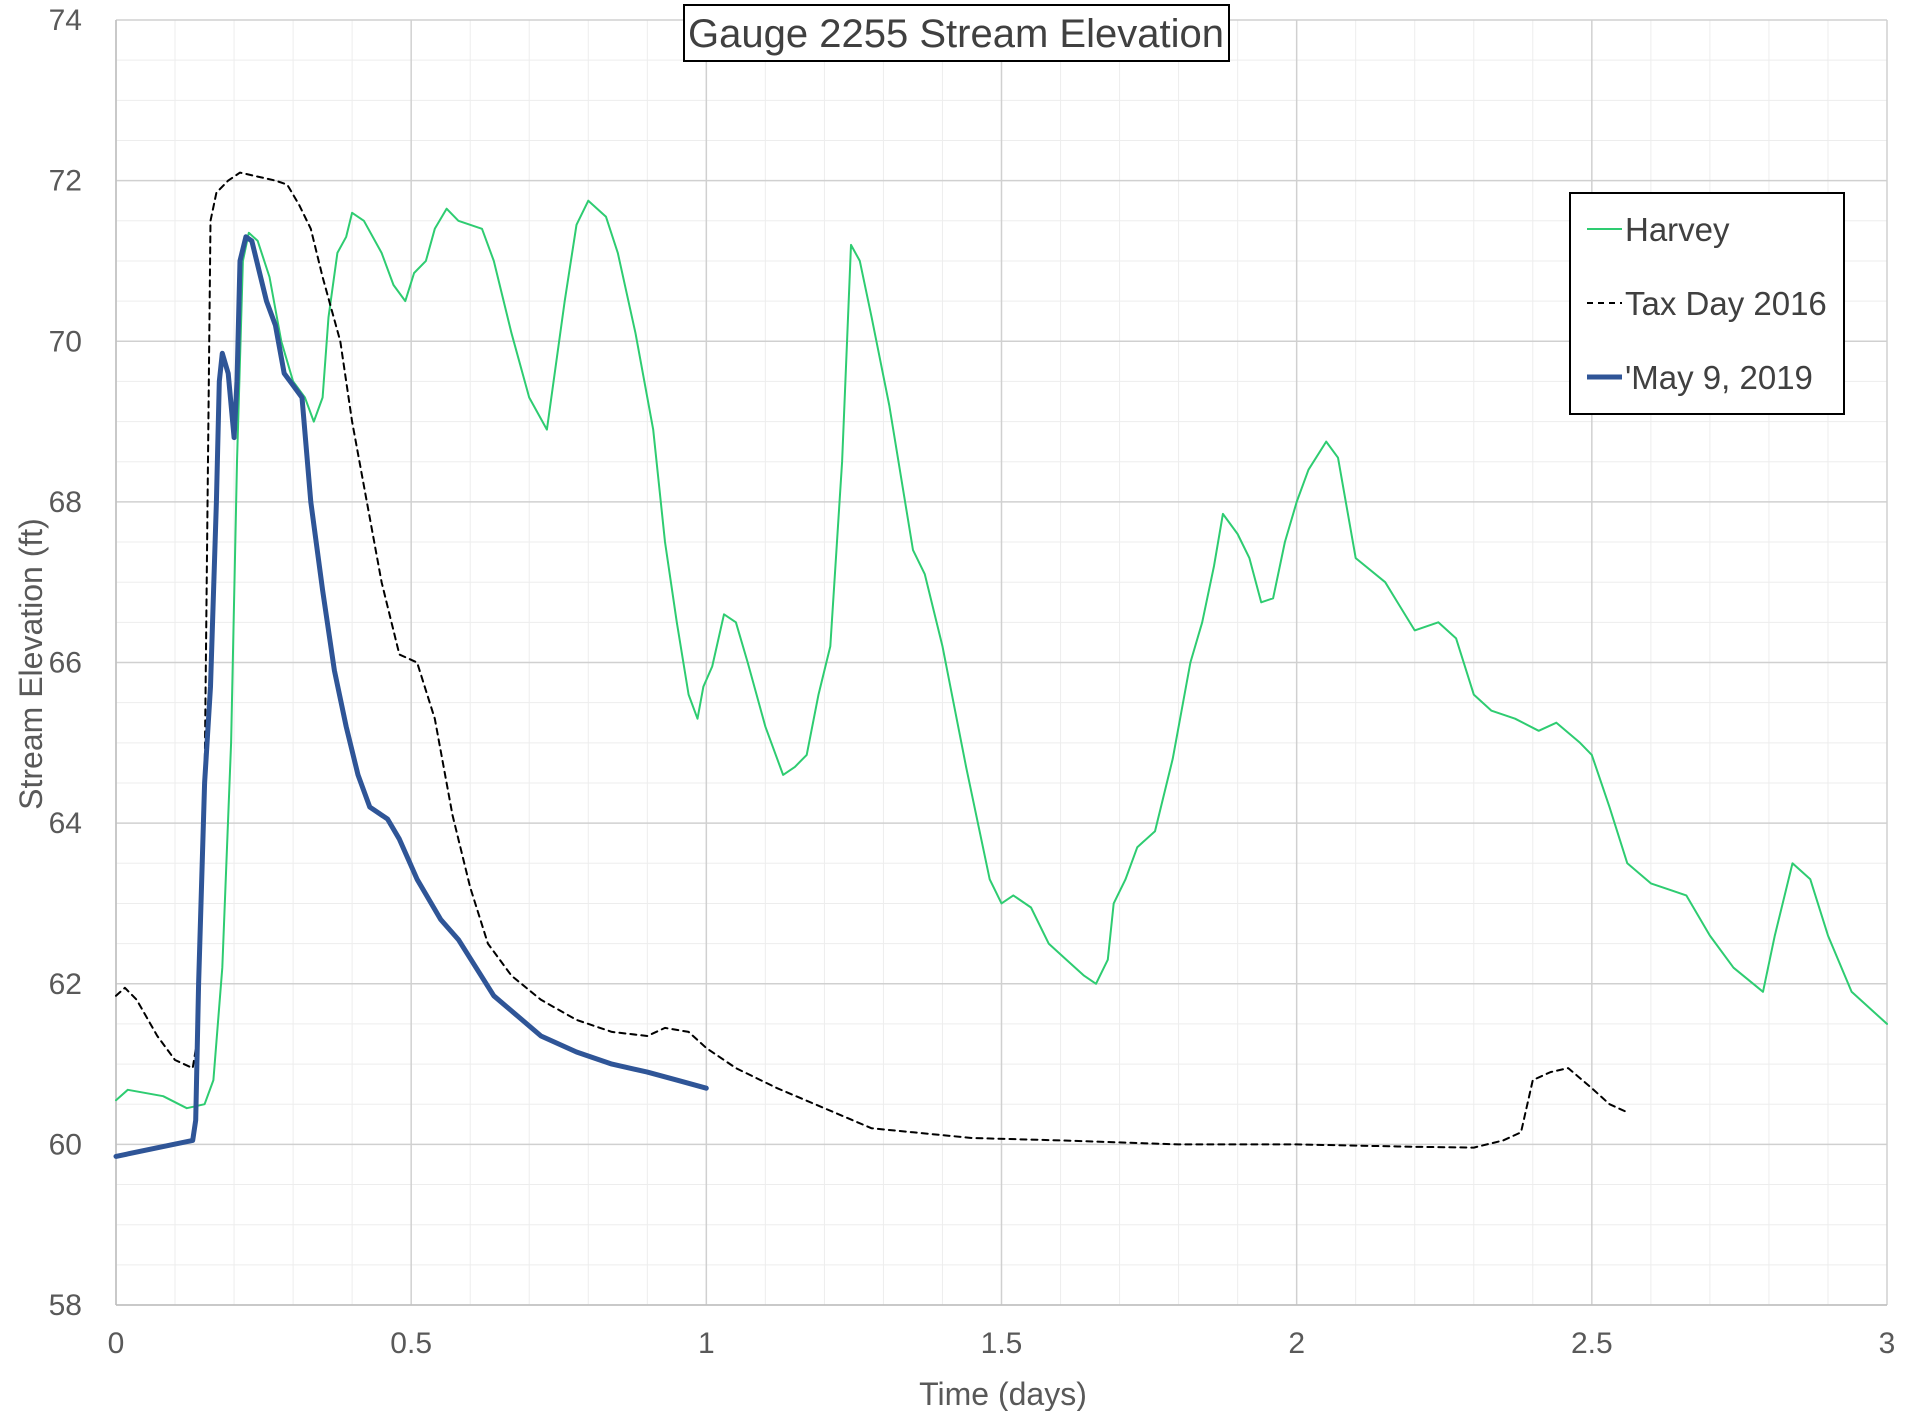  I want to click on x-tick-label: 3, so click(1887, 1343).